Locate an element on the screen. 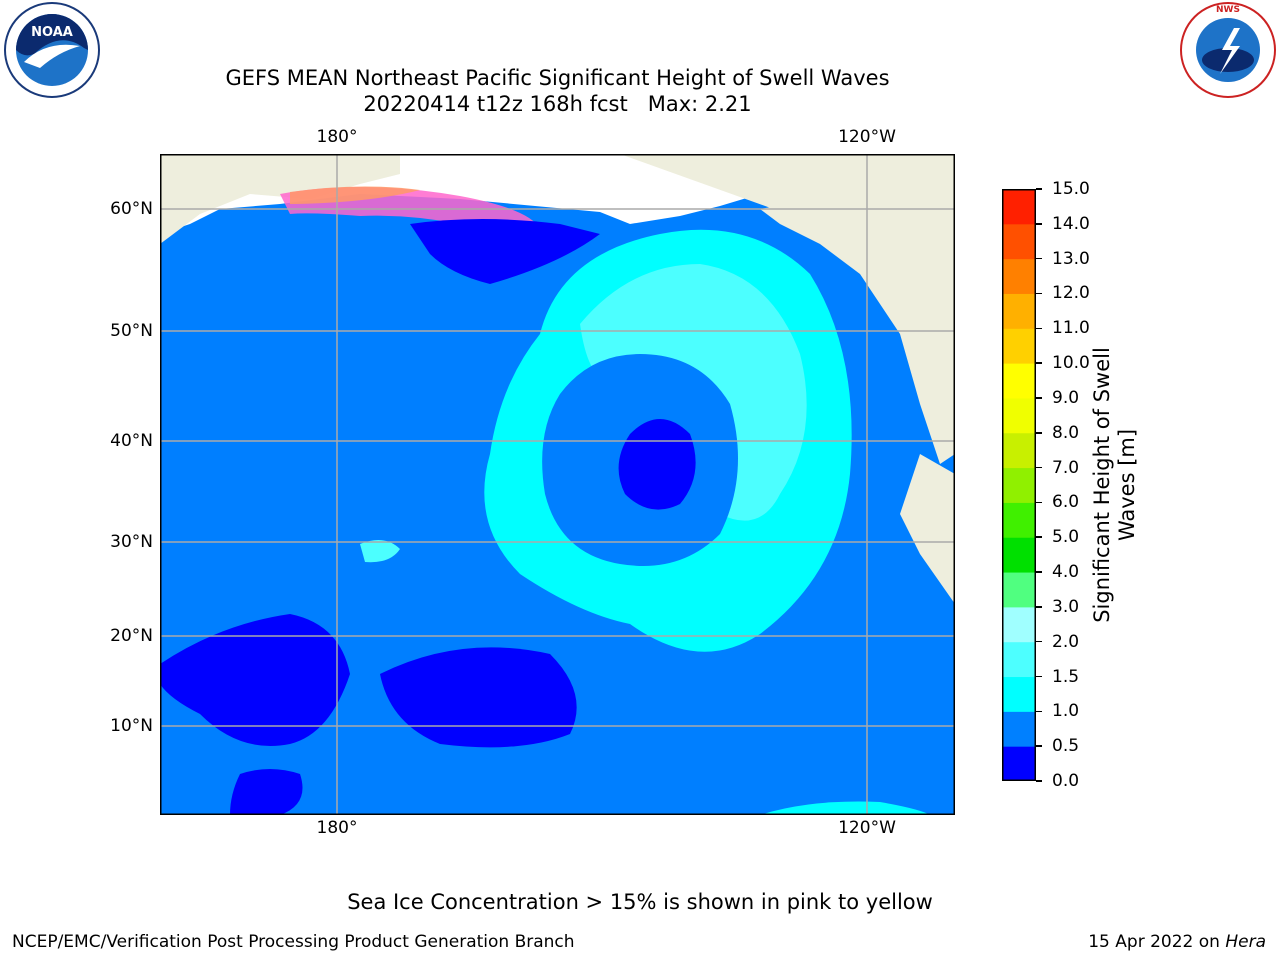  colorbar-tick-label: 5.0 is located at coordinates (1066, 537).